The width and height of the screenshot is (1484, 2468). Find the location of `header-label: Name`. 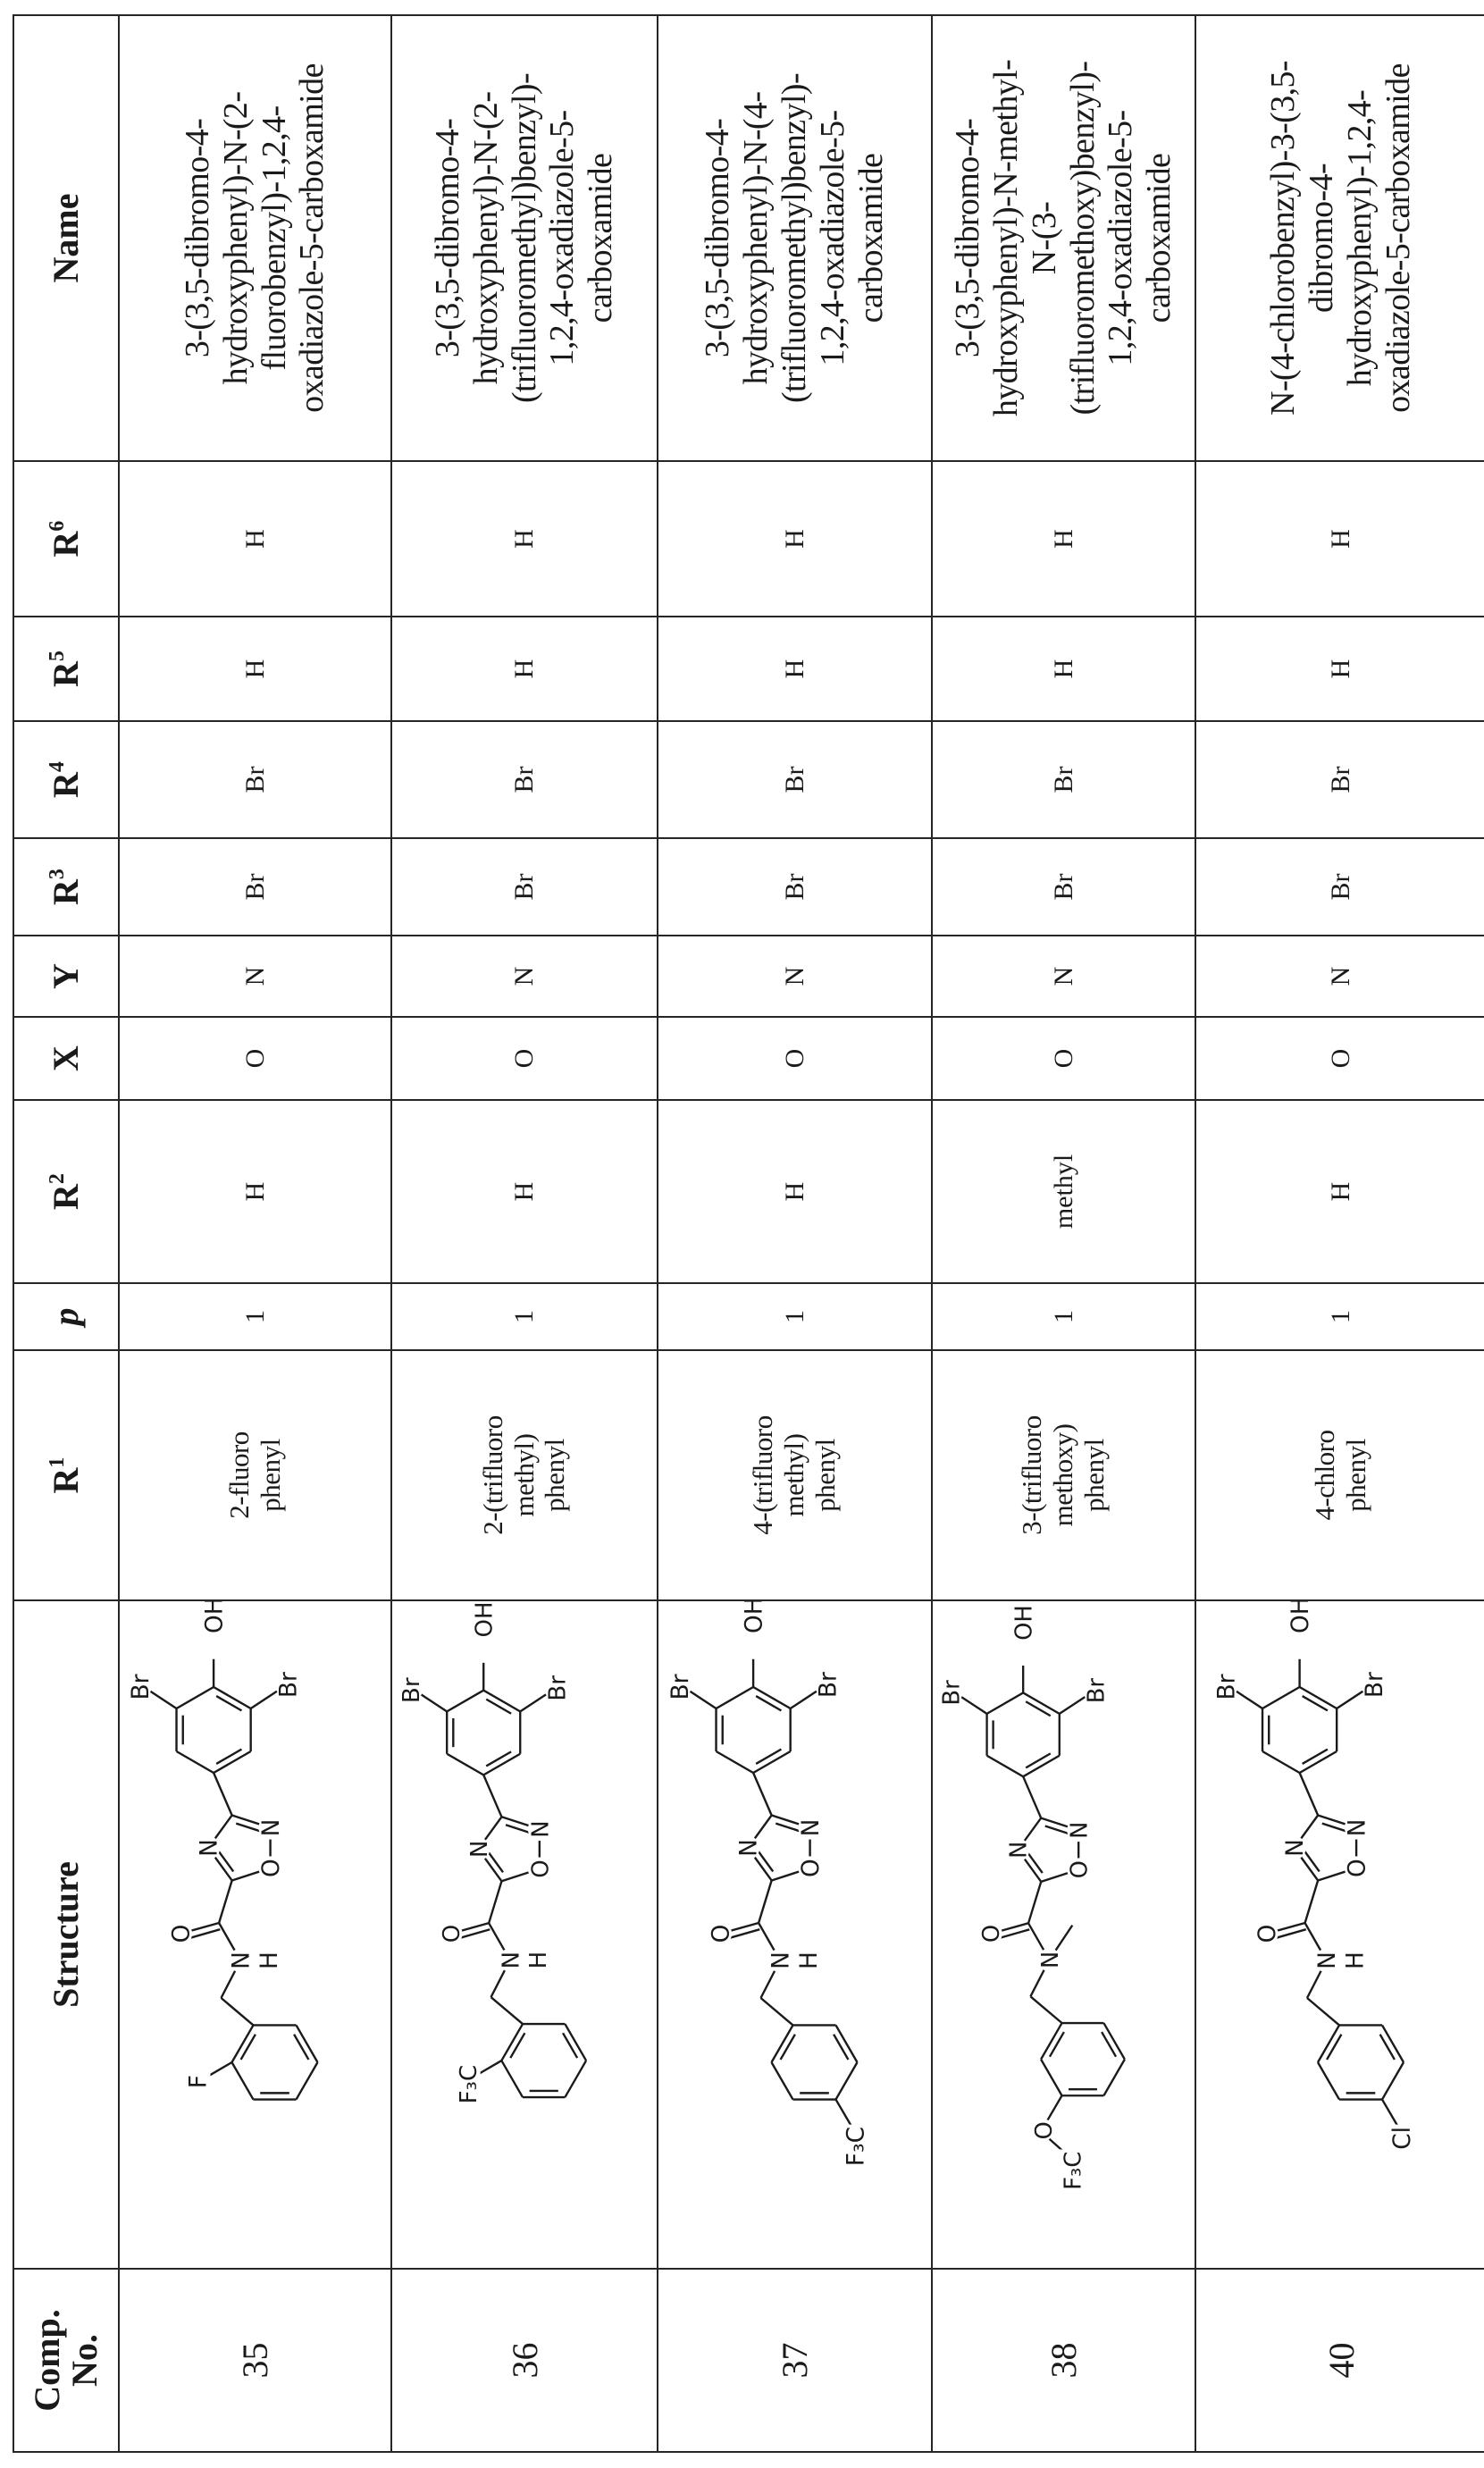

header-label: Name is located at coordinates (66, 238).